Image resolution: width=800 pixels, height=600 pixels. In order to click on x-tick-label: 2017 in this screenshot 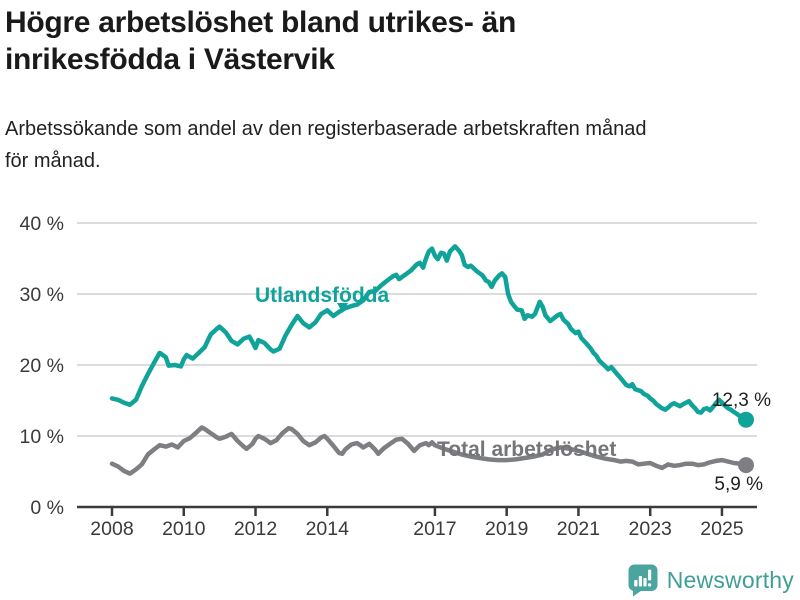, I will do `click(434, 529)`.